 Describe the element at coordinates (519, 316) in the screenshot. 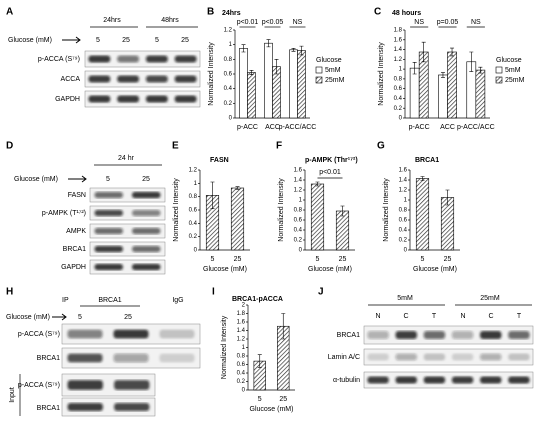

I see `lane-label: T` at that location.